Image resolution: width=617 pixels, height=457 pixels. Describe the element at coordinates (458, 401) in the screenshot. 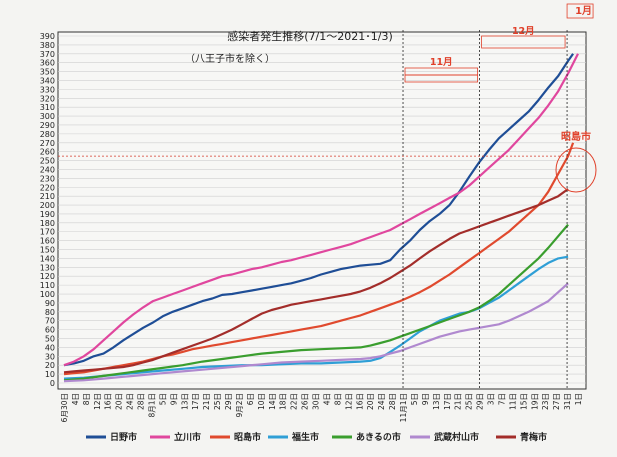

I see `x-tick-label: 21日` at that location.